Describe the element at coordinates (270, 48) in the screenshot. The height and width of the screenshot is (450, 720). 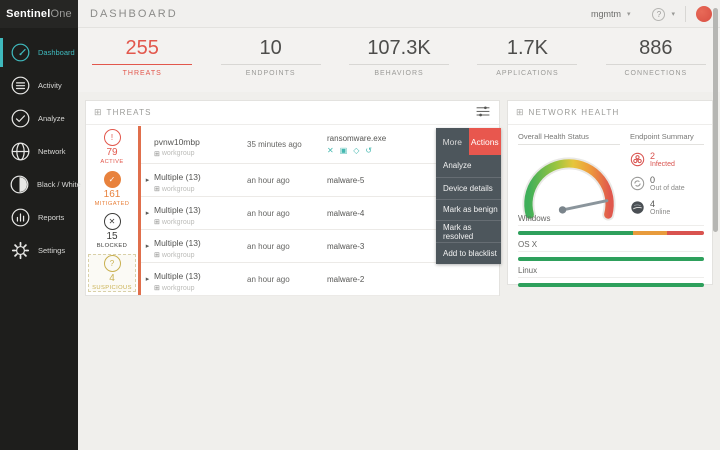
I see `stat-value: 10` at that location.